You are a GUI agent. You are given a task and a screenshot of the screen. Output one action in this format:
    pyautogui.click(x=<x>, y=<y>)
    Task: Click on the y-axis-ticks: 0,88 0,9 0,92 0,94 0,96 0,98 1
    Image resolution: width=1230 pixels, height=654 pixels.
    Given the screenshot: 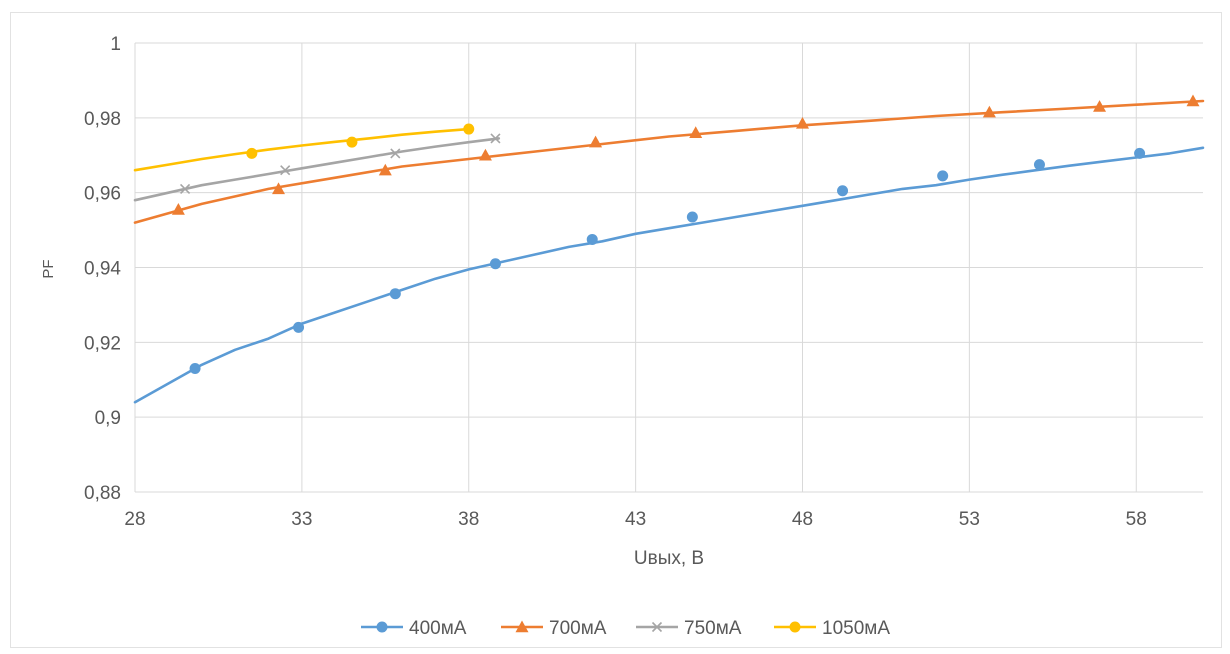 What is the action you would take?
    pyautogui.click(x=102, y=269)
    